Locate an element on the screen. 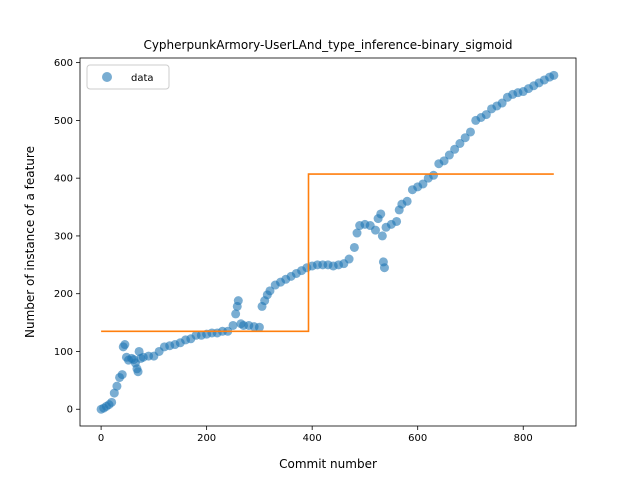  legend-box is located at coordinates (128, 77).